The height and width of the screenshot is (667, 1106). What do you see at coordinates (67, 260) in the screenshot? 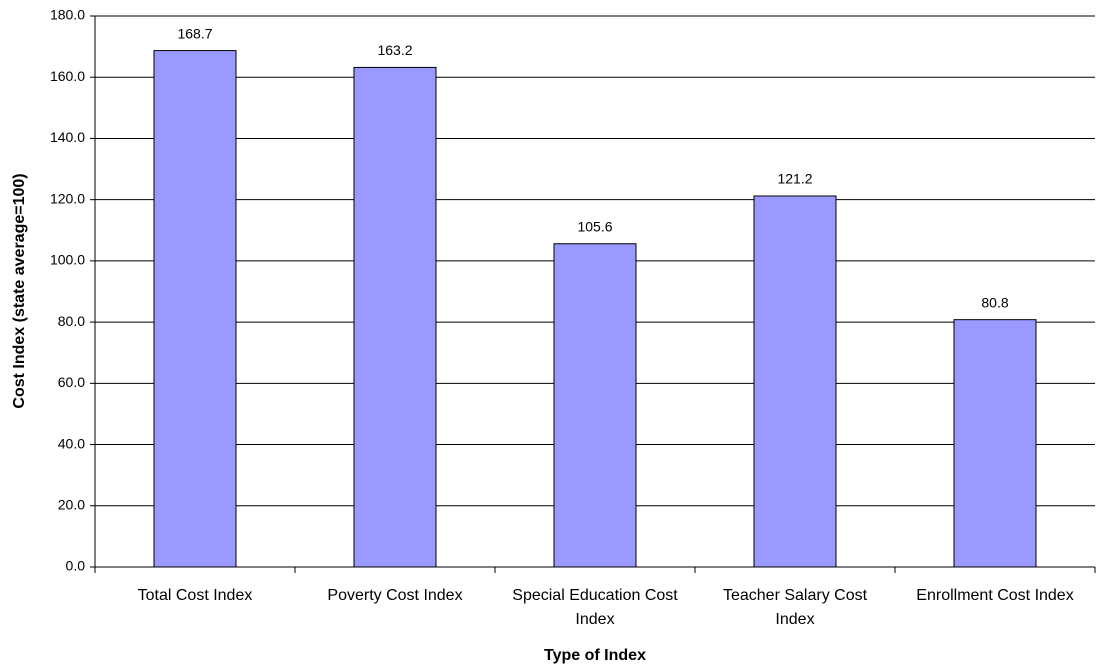
I see `y-tick-label: 100.0` at bounding box center [67, 260].